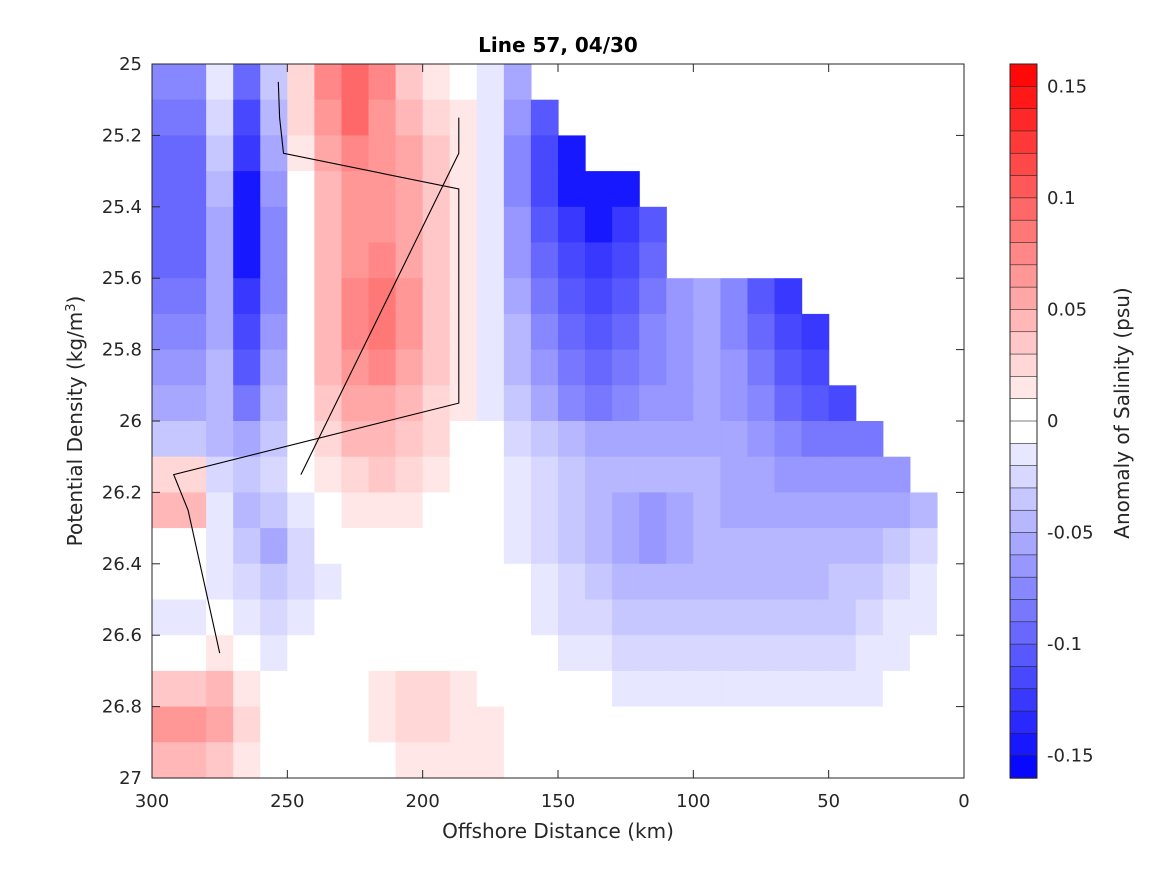 The image size is (1167, 875). Describe the element at coordinates (75, 421) in the screenshot. I see `y-axis-label: Potential Density (kg/m3)` at that location.